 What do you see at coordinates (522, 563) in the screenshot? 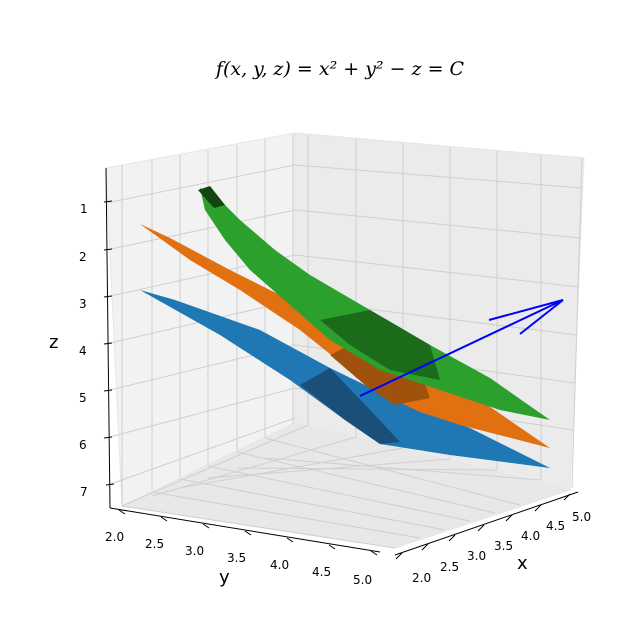
I see `x-axis-label: x` at bounding box center [522, 563].